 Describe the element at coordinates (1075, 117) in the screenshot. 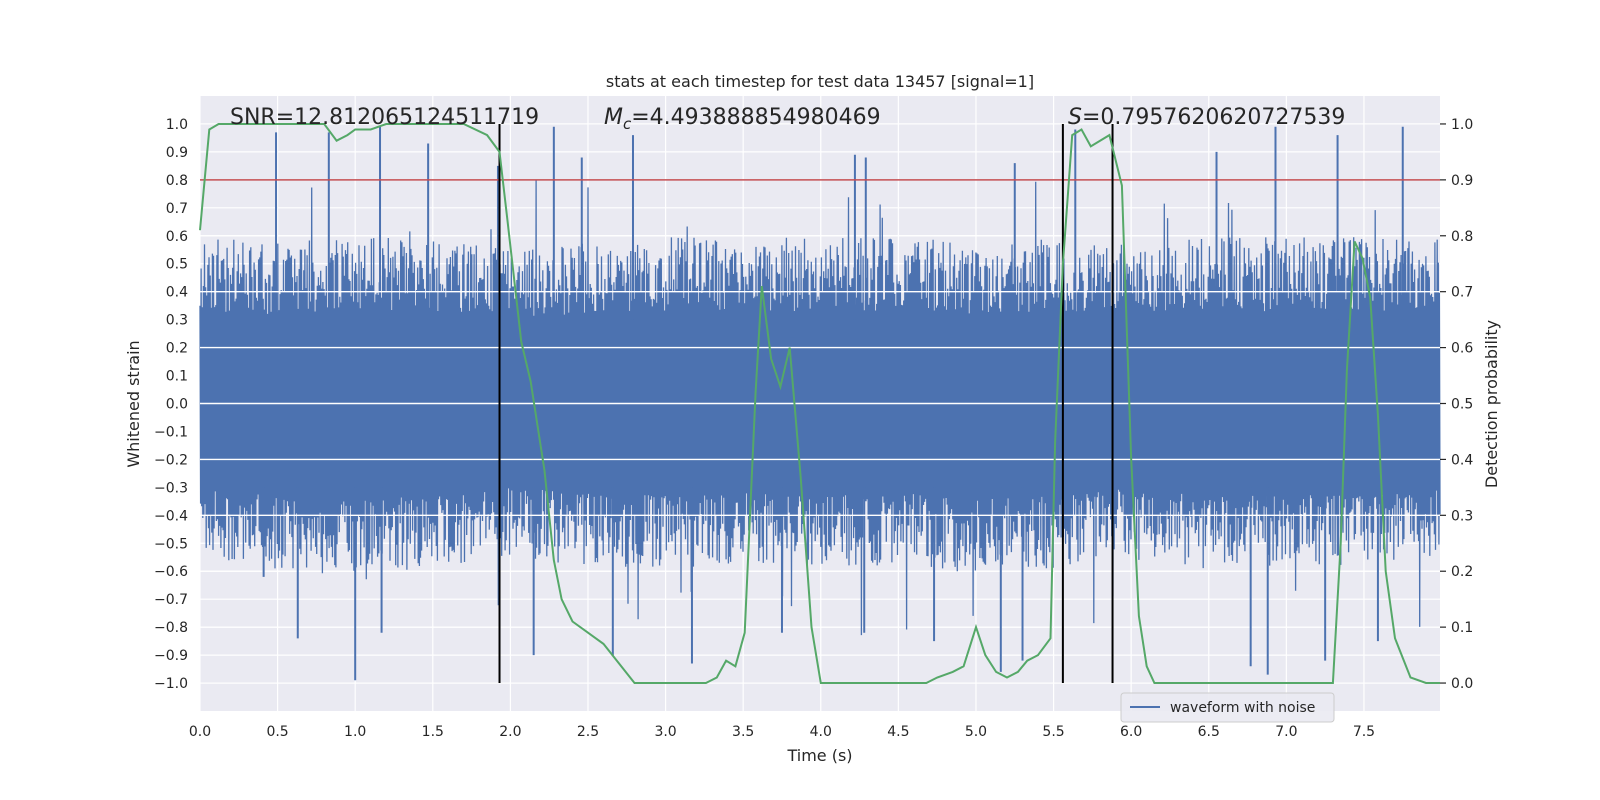

I see `s-label: S` at that location.